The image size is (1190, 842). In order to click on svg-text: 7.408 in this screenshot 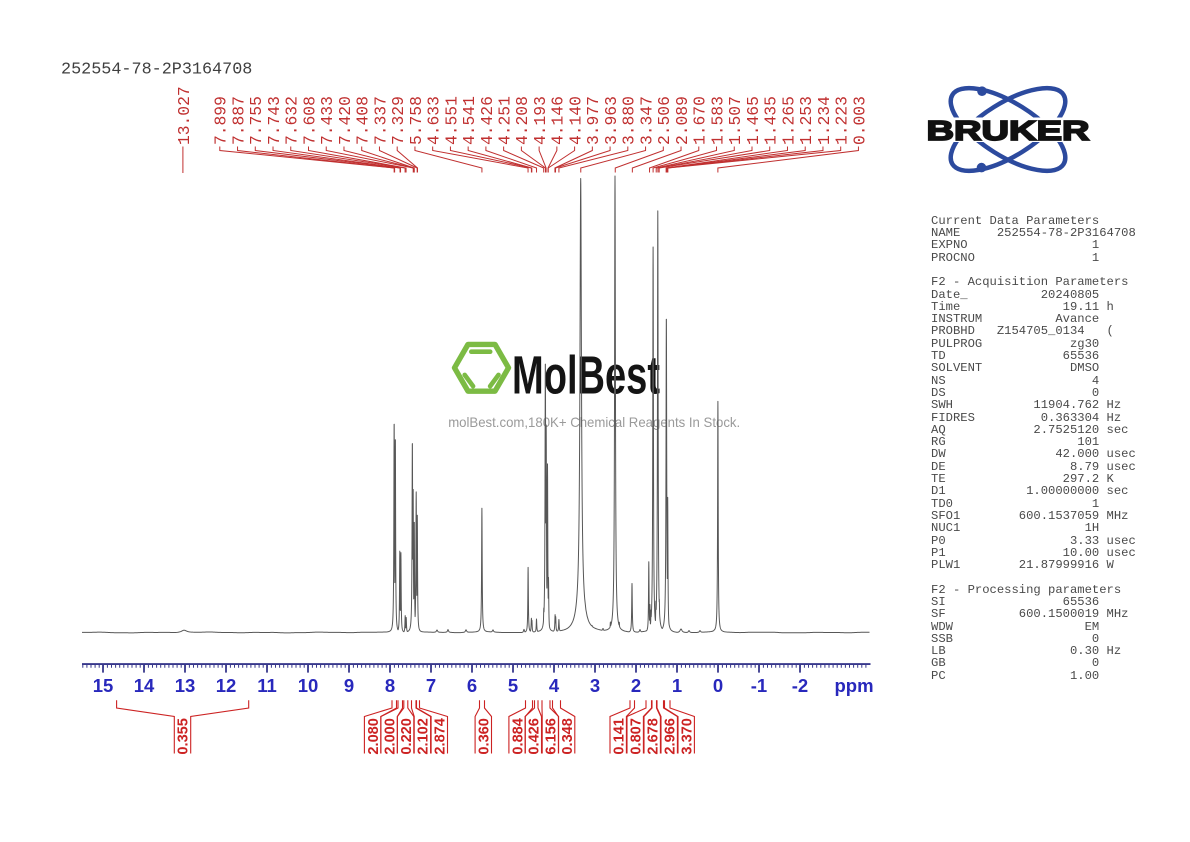, I will do `click(363, 120)`.